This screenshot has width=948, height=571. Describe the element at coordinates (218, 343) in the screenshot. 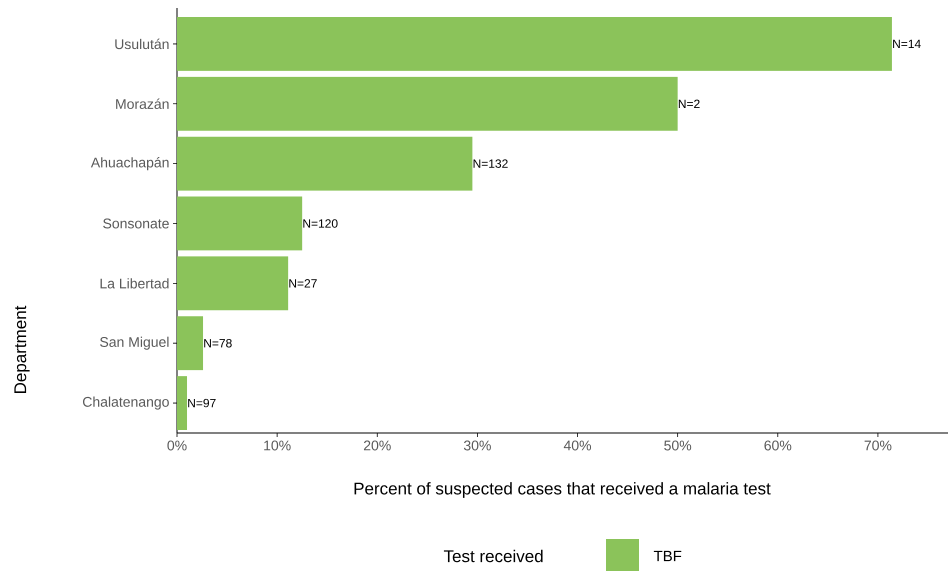

I see `annotation: N=78` at that location.